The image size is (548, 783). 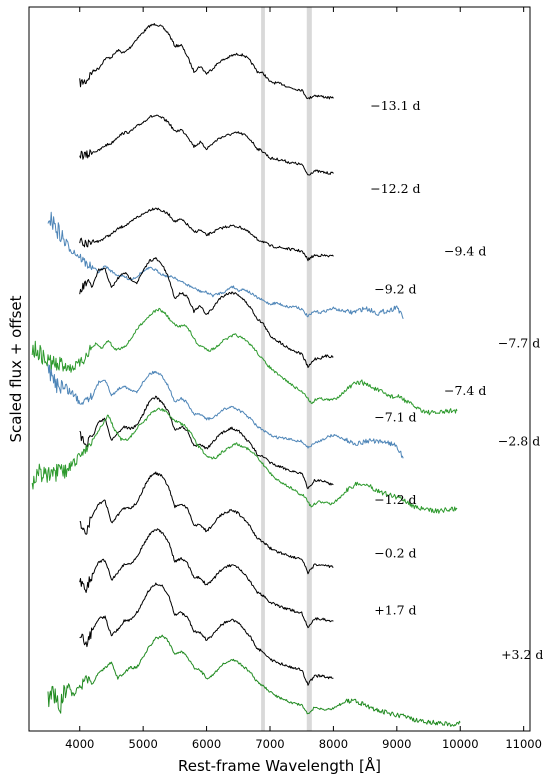 I want to click on epoch-label-6: −7.4 d, so click(x=465, y=390).